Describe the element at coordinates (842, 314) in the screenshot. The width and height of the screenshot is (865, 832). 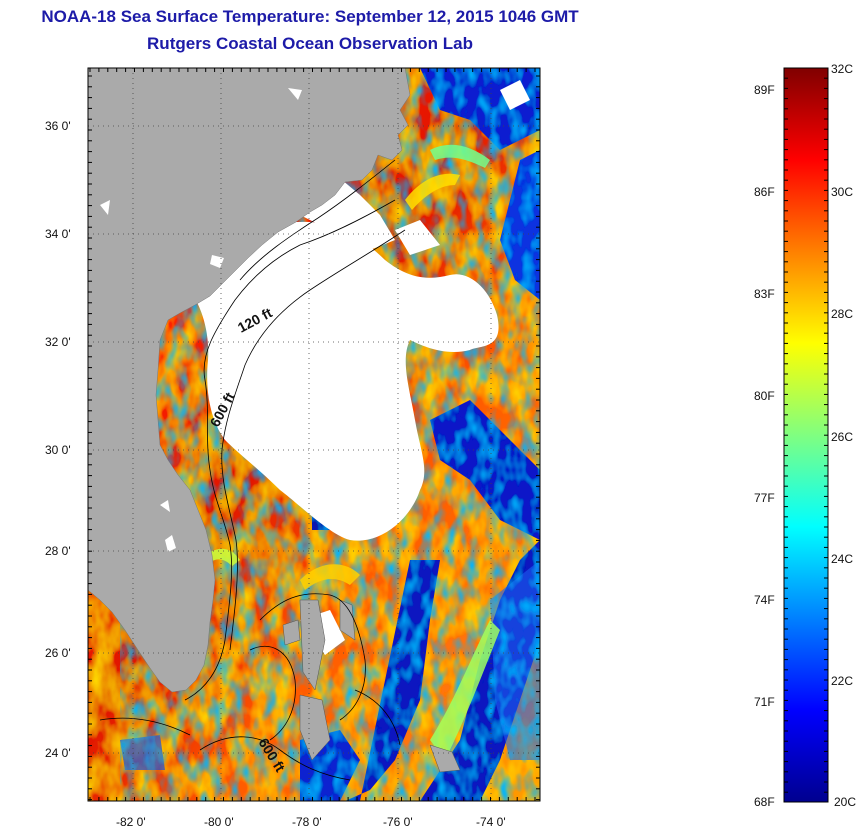
I see `colorbar-celsius-label: 28C` at that location.